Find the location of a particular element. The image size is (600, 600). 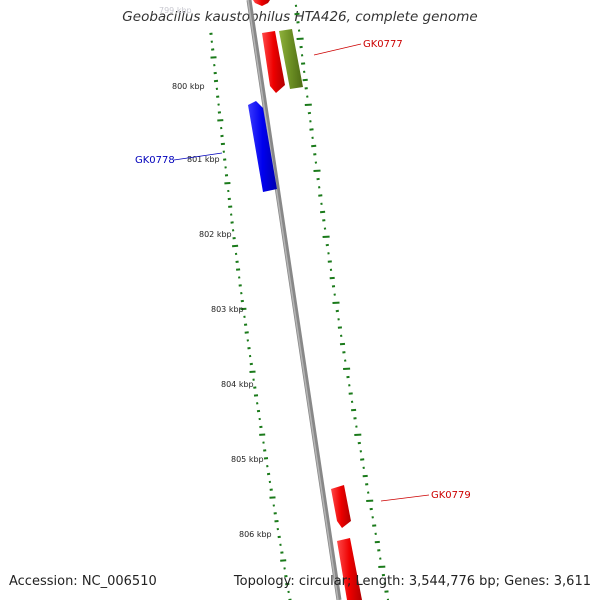

tick-label-804: 804 kbp is located at coordinates (237, 384).